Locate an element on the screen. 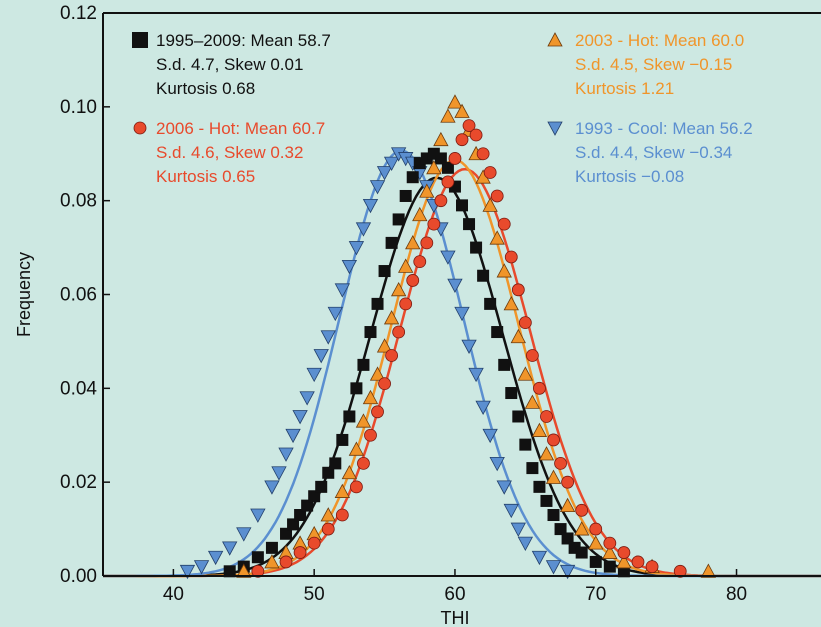 The width and height of the screenshot is (821, 627). y-tick-label: 0.08 is located at coordinates (78, 201).